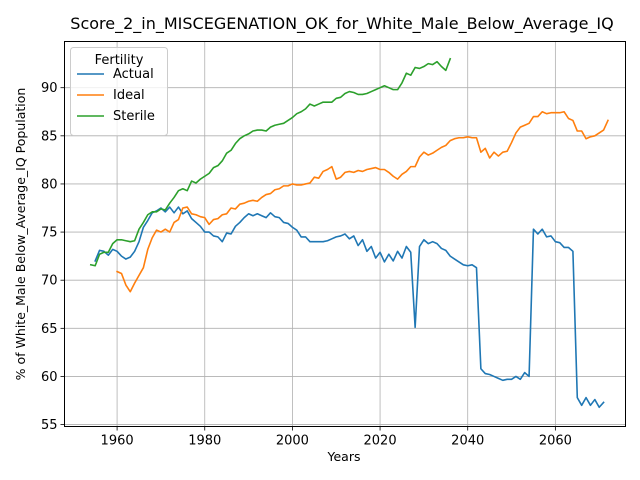 The image size is (640, 480). I want to click on y-tick-label: 90, so click(49, 88).